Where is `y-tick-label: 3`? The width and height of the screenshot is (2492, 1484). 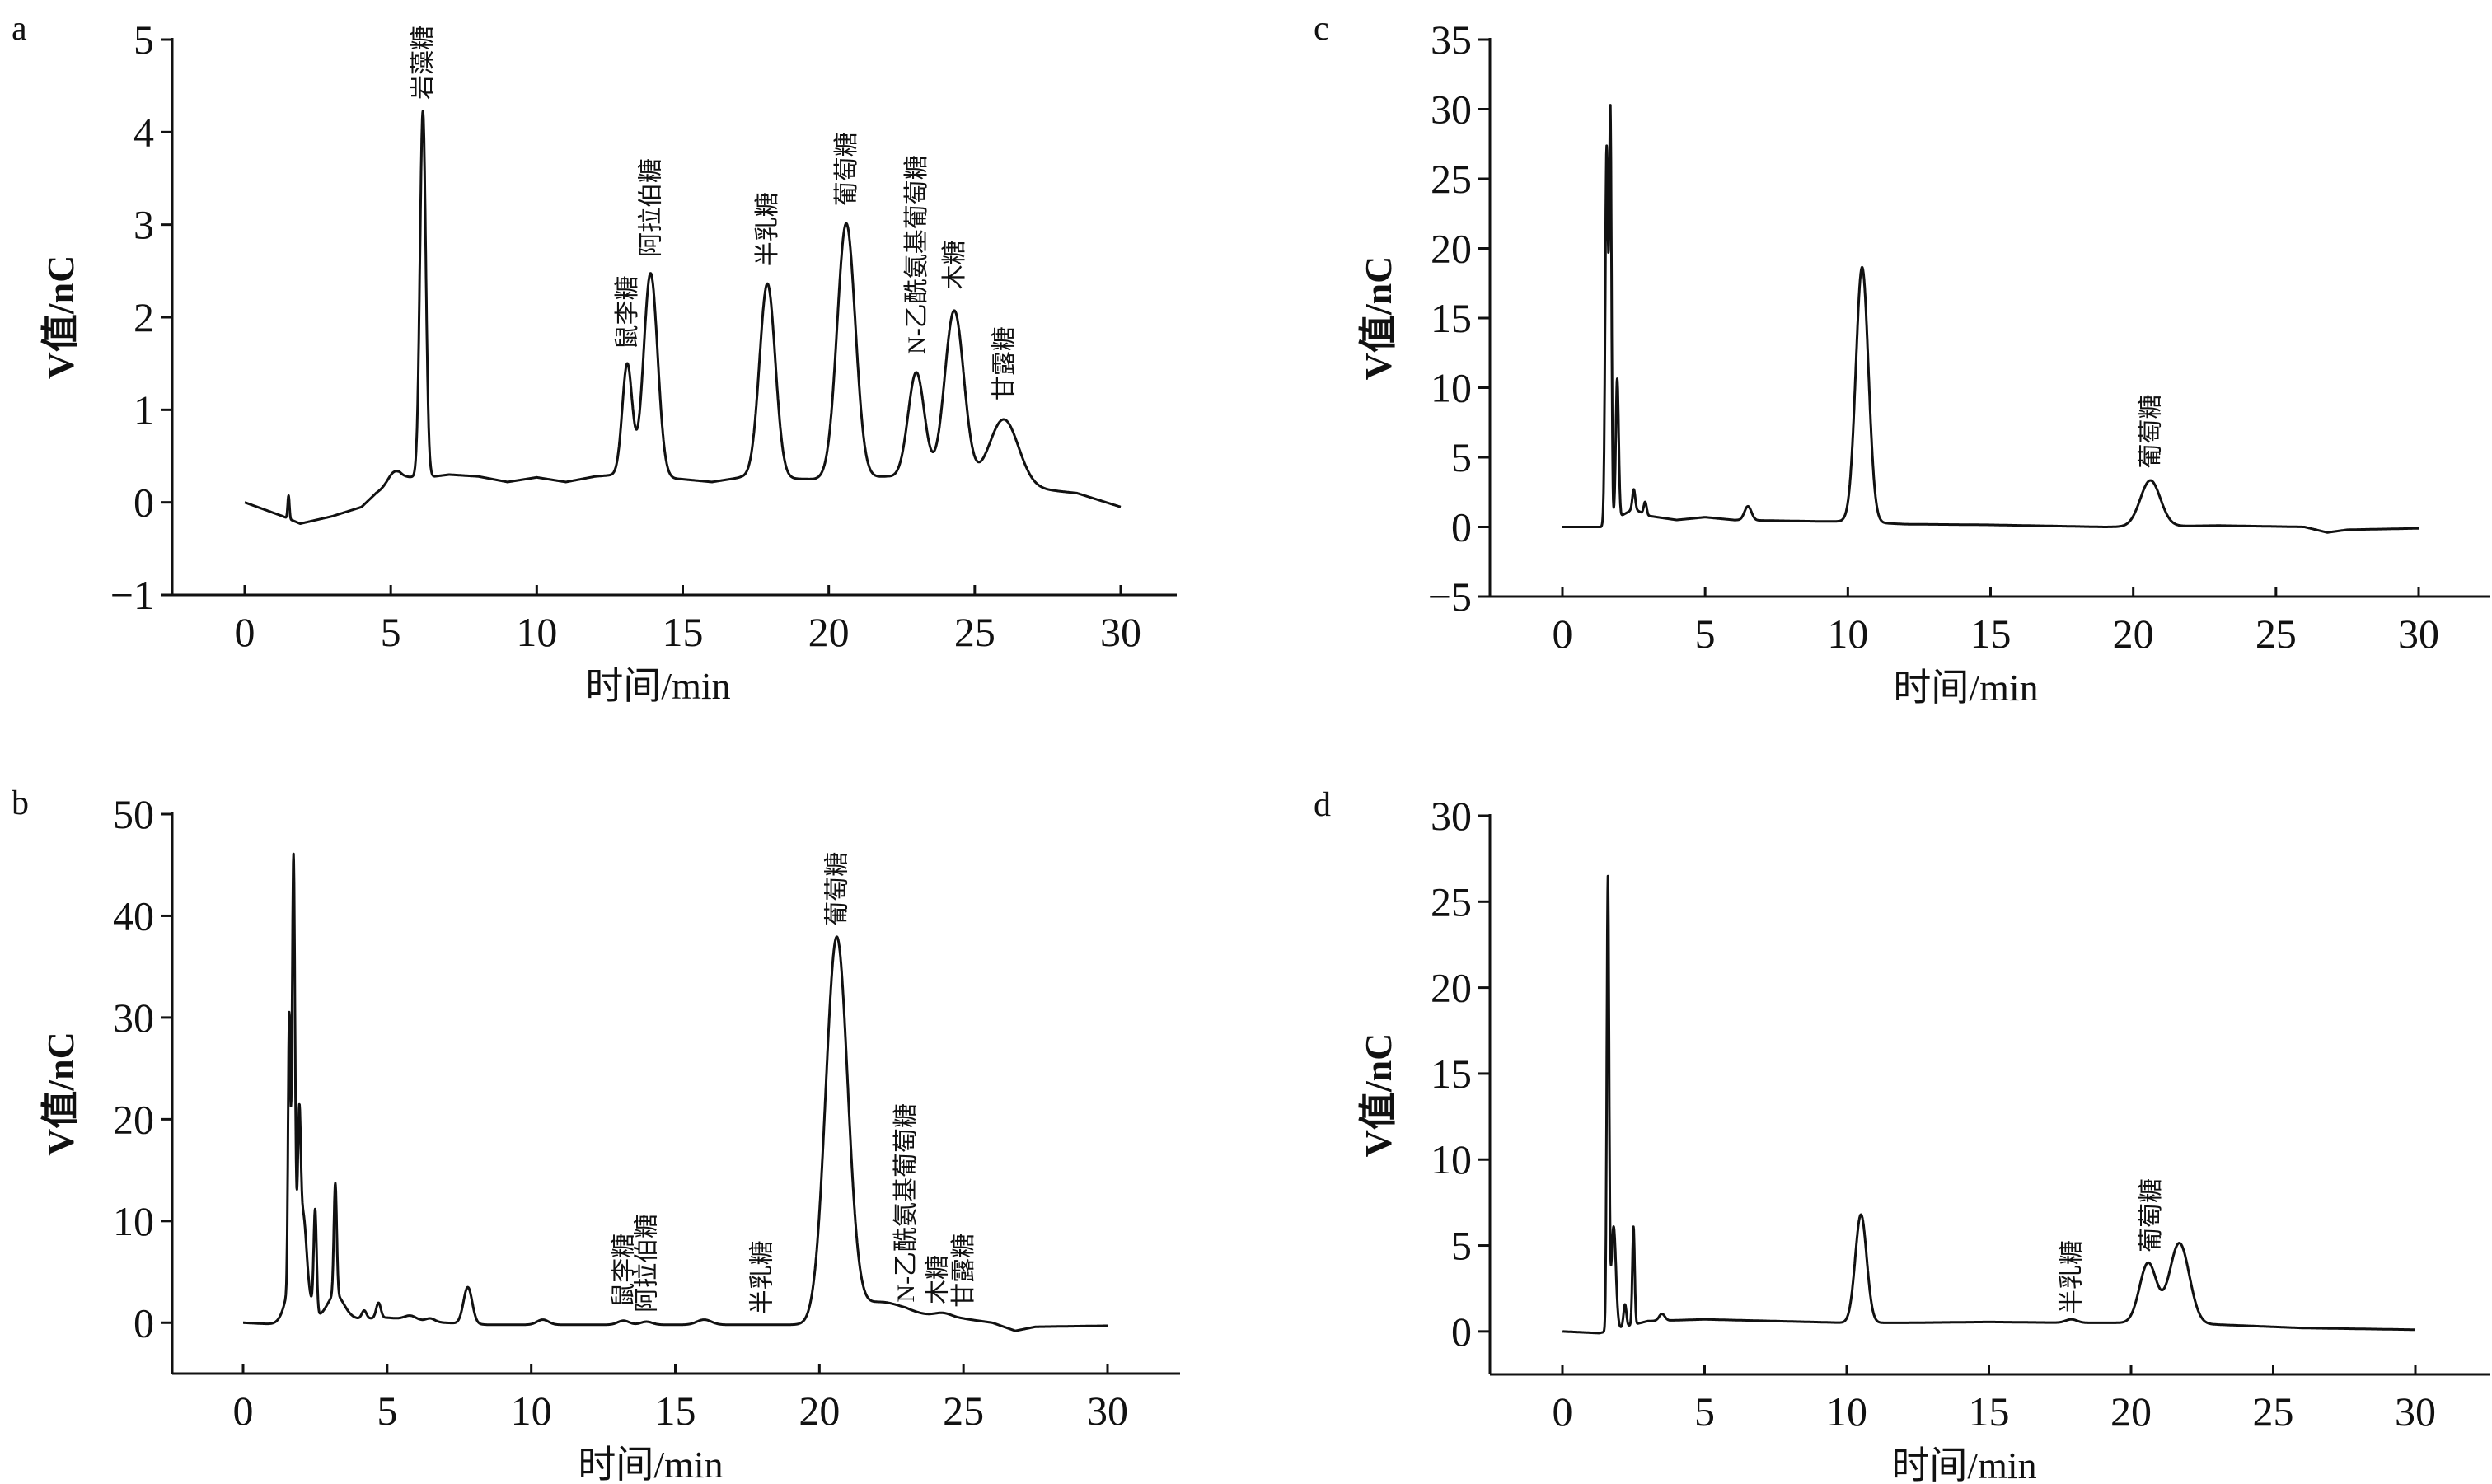 y-tick-label: 3 is located at coordinates (144, 225).